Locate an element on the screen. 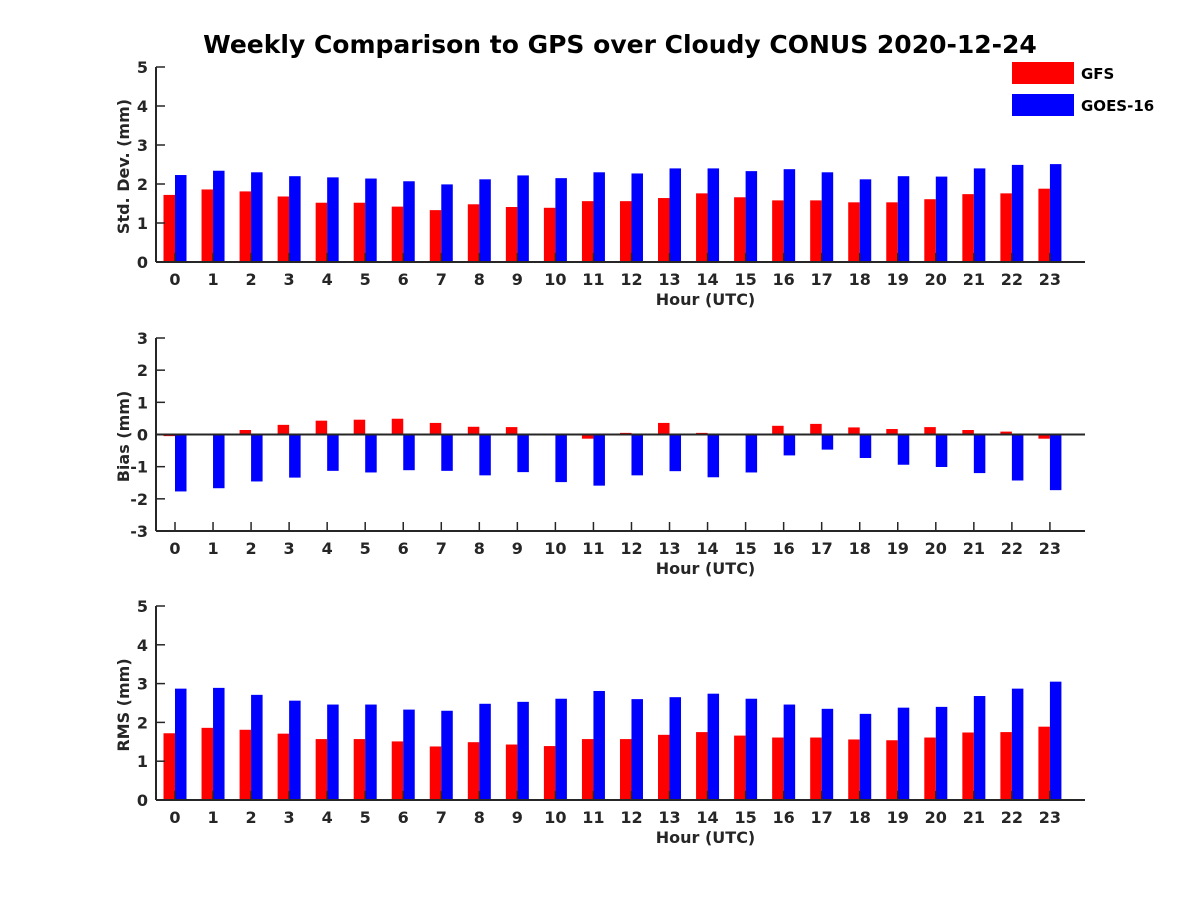 The width and height of the screenshot is (1200, 900). x-tick-label-p1-2: 2 is located at coordinates (251, 279).